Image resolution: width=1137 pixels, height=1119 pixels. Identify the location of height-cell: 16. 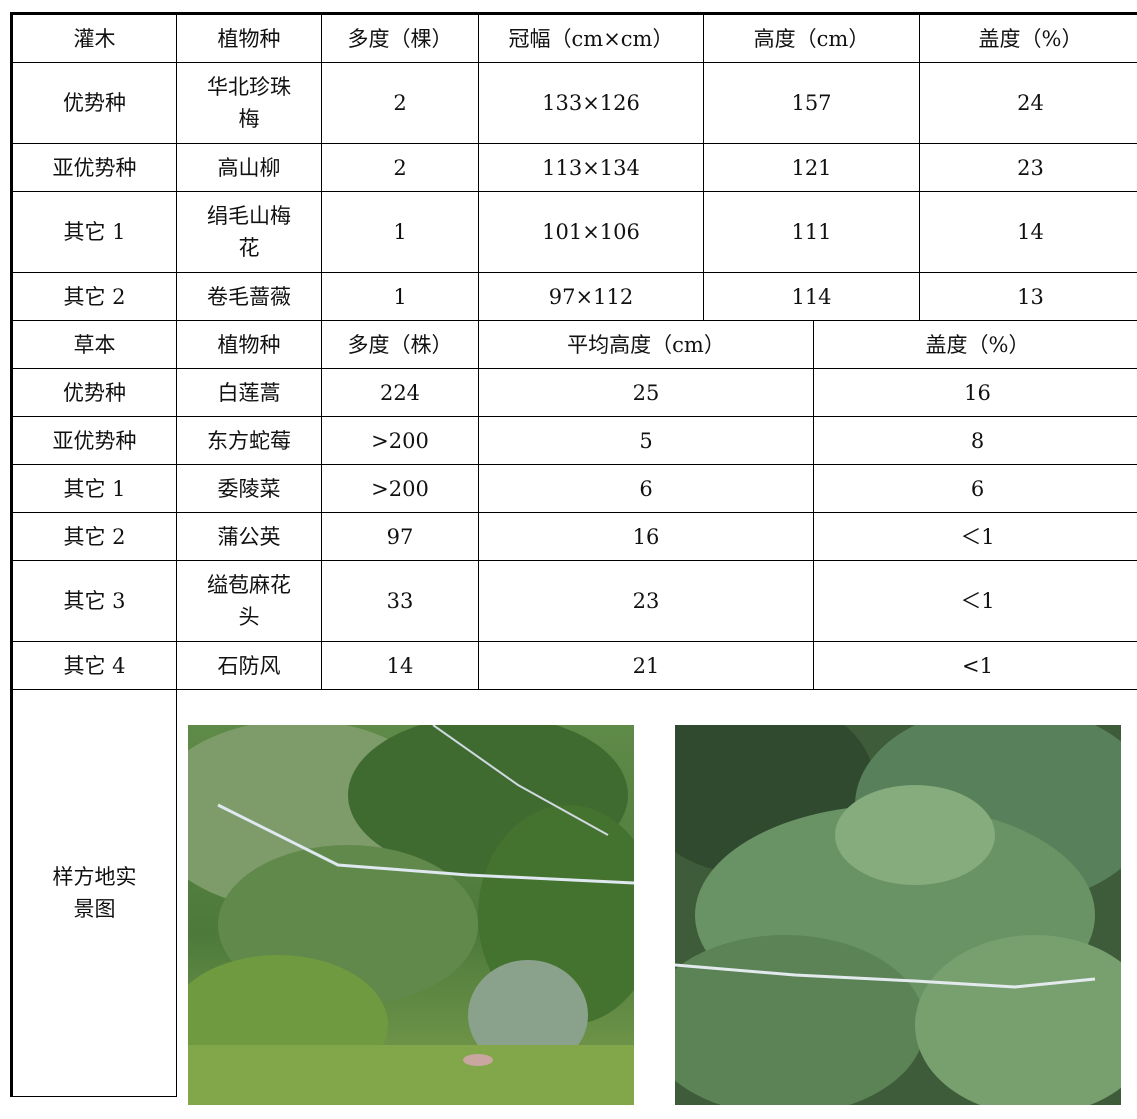
(646, 536).